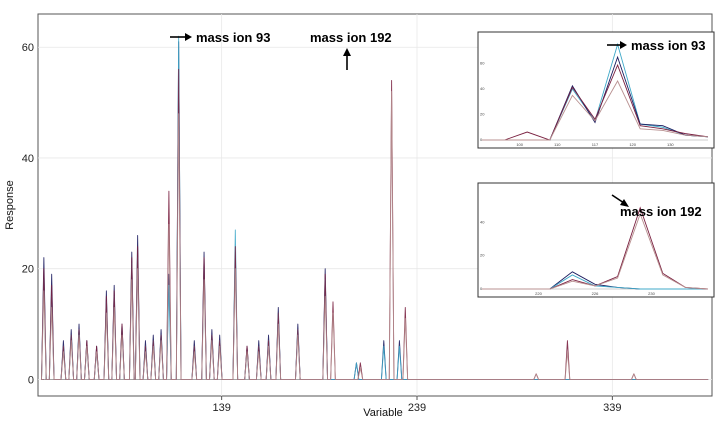 This screenshot has width=724, height=421. What do you see at coordinates (28, 48) in the screenshot?
I see `y-tick-label: 60` at bounding box center [28, 48].